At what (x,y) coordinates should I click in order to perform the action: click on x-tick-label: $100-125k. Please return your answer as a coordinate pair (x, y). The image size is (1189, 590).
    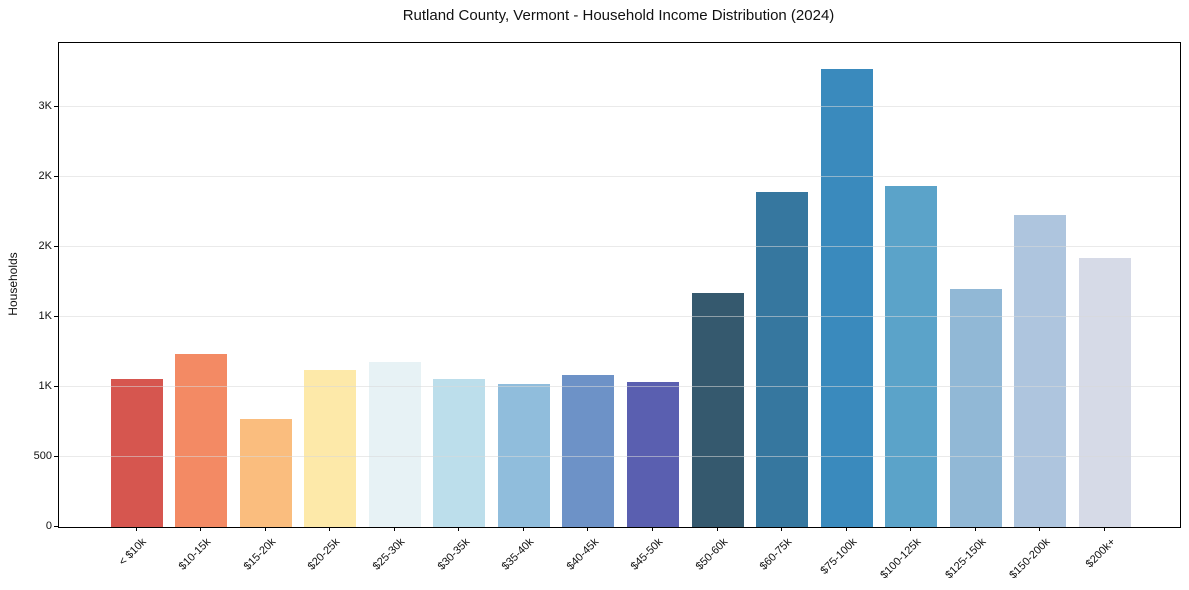
    Looking at the image, I should click on (901, 559).